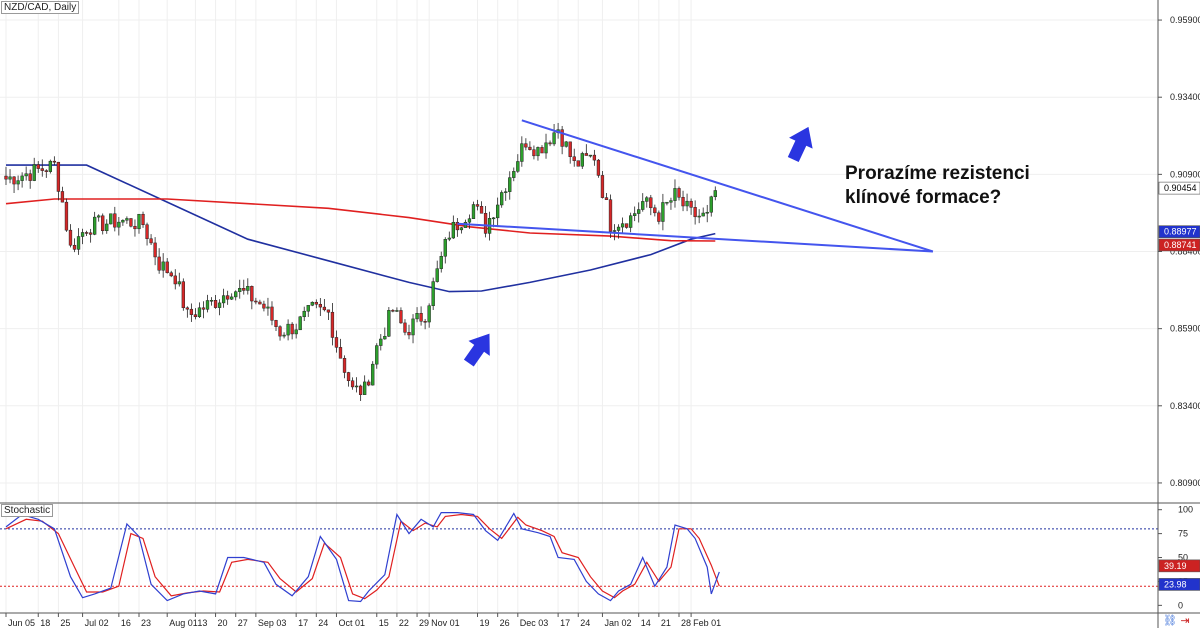  Describe the element at coordinates (21, 623) in the screenshot. I see `time-tick-label: Jun 05` at that location.